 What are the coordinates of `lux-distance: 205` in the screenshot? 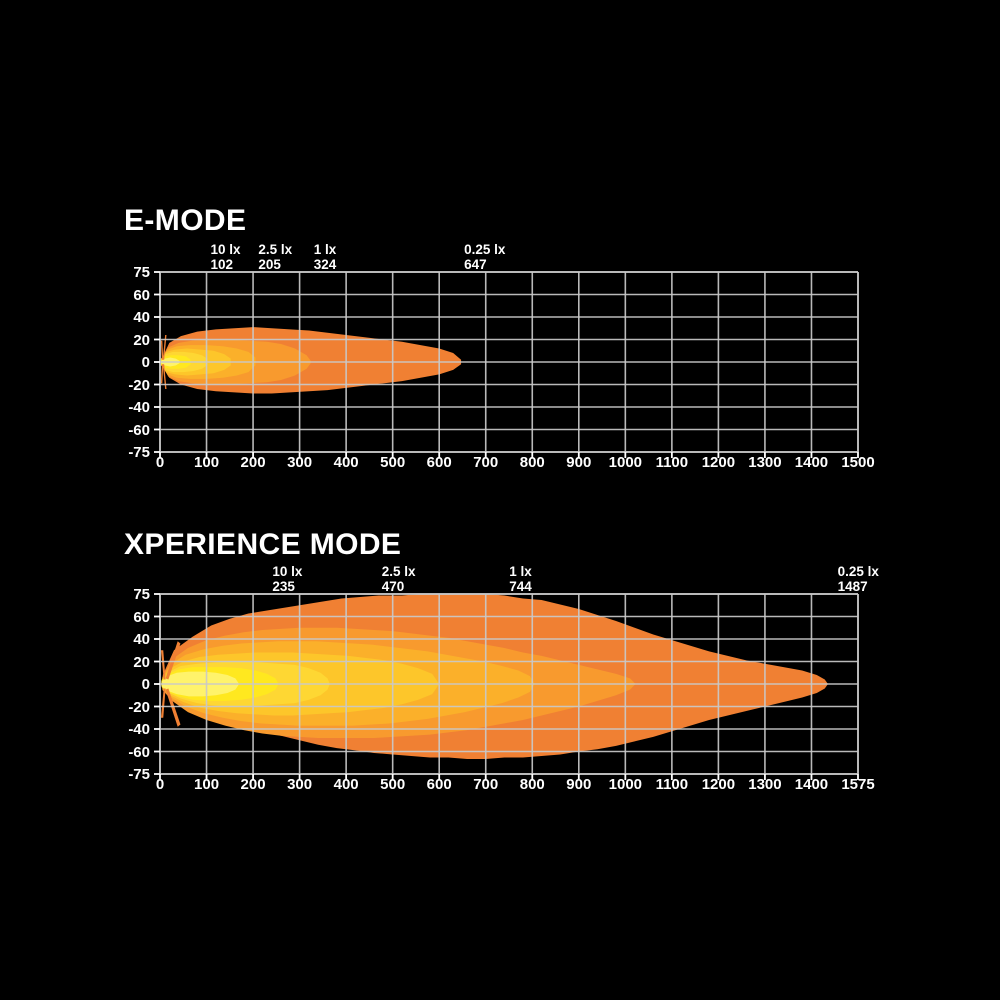 It's located at (269, 264).